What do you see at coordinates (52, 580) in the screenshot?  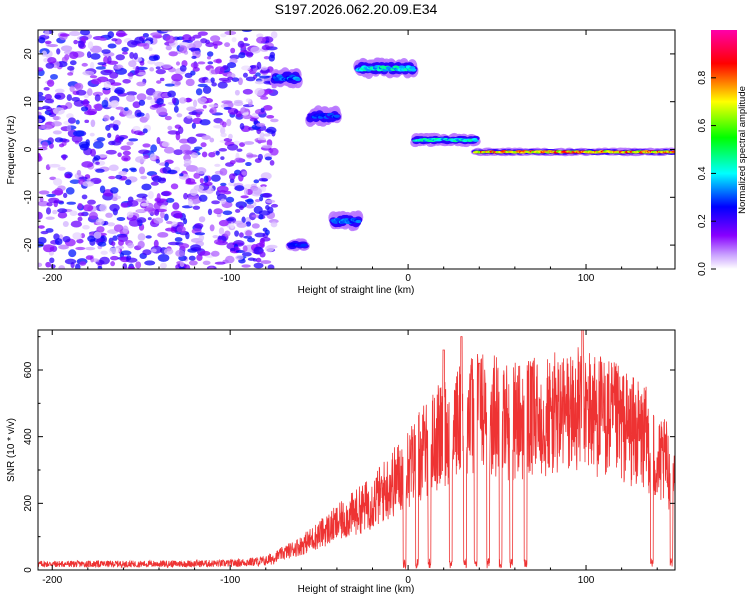 I see `x-tick-label: -200` at bounding box center [52, 580].